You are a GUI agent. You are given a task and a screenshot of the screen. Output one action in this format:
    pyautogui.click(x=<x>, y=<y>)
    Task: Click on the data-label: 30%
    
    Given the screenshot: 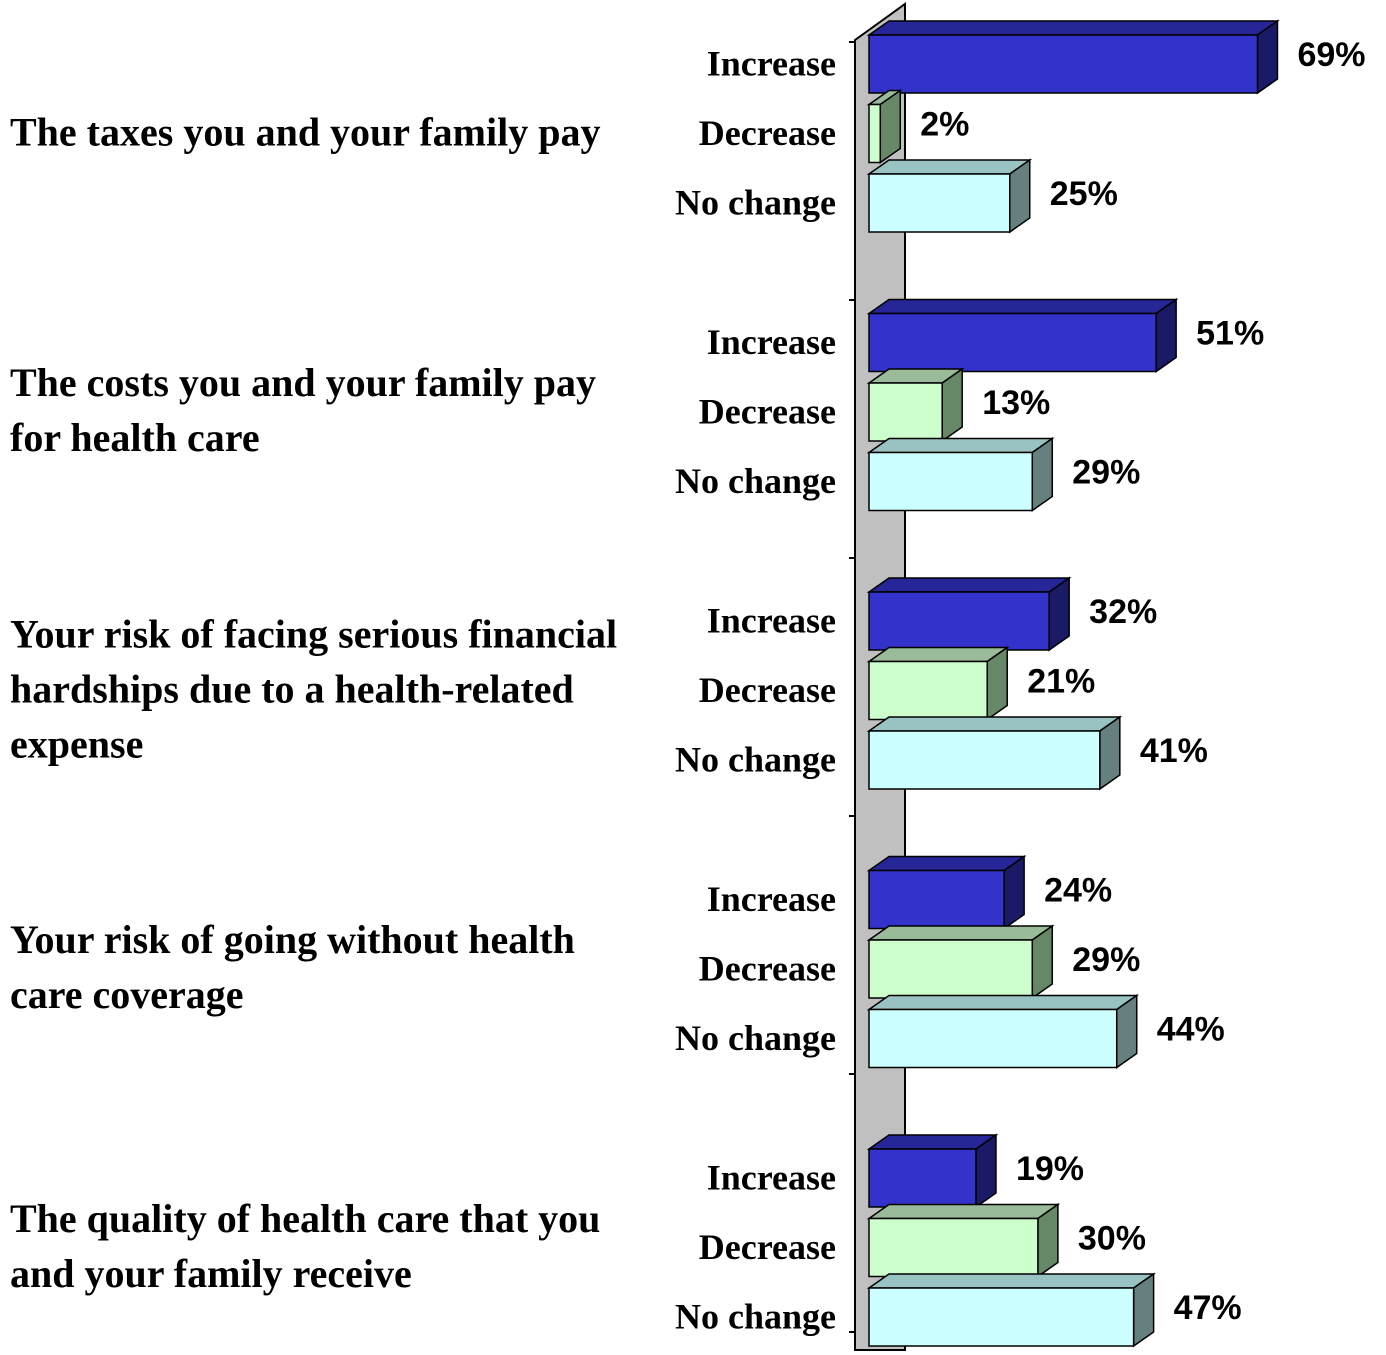 What is the action you would take?
    pyautogui.click(x=1112, y=1238)
    